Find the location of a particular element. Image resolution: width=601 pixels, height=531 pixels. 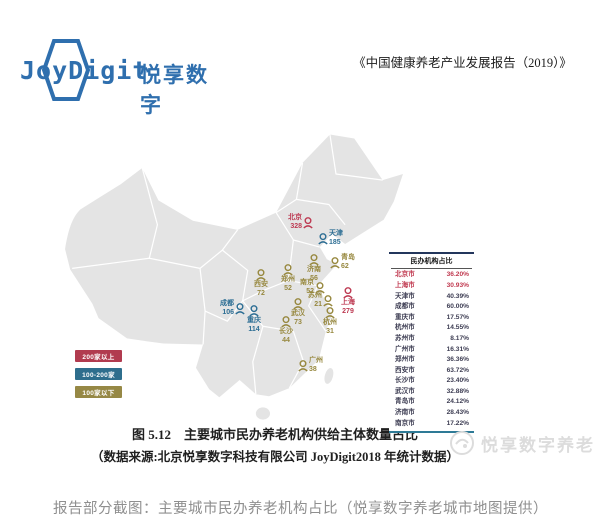

city-marker-shanghai: 上海 279 is located at coordinates (348, 302).